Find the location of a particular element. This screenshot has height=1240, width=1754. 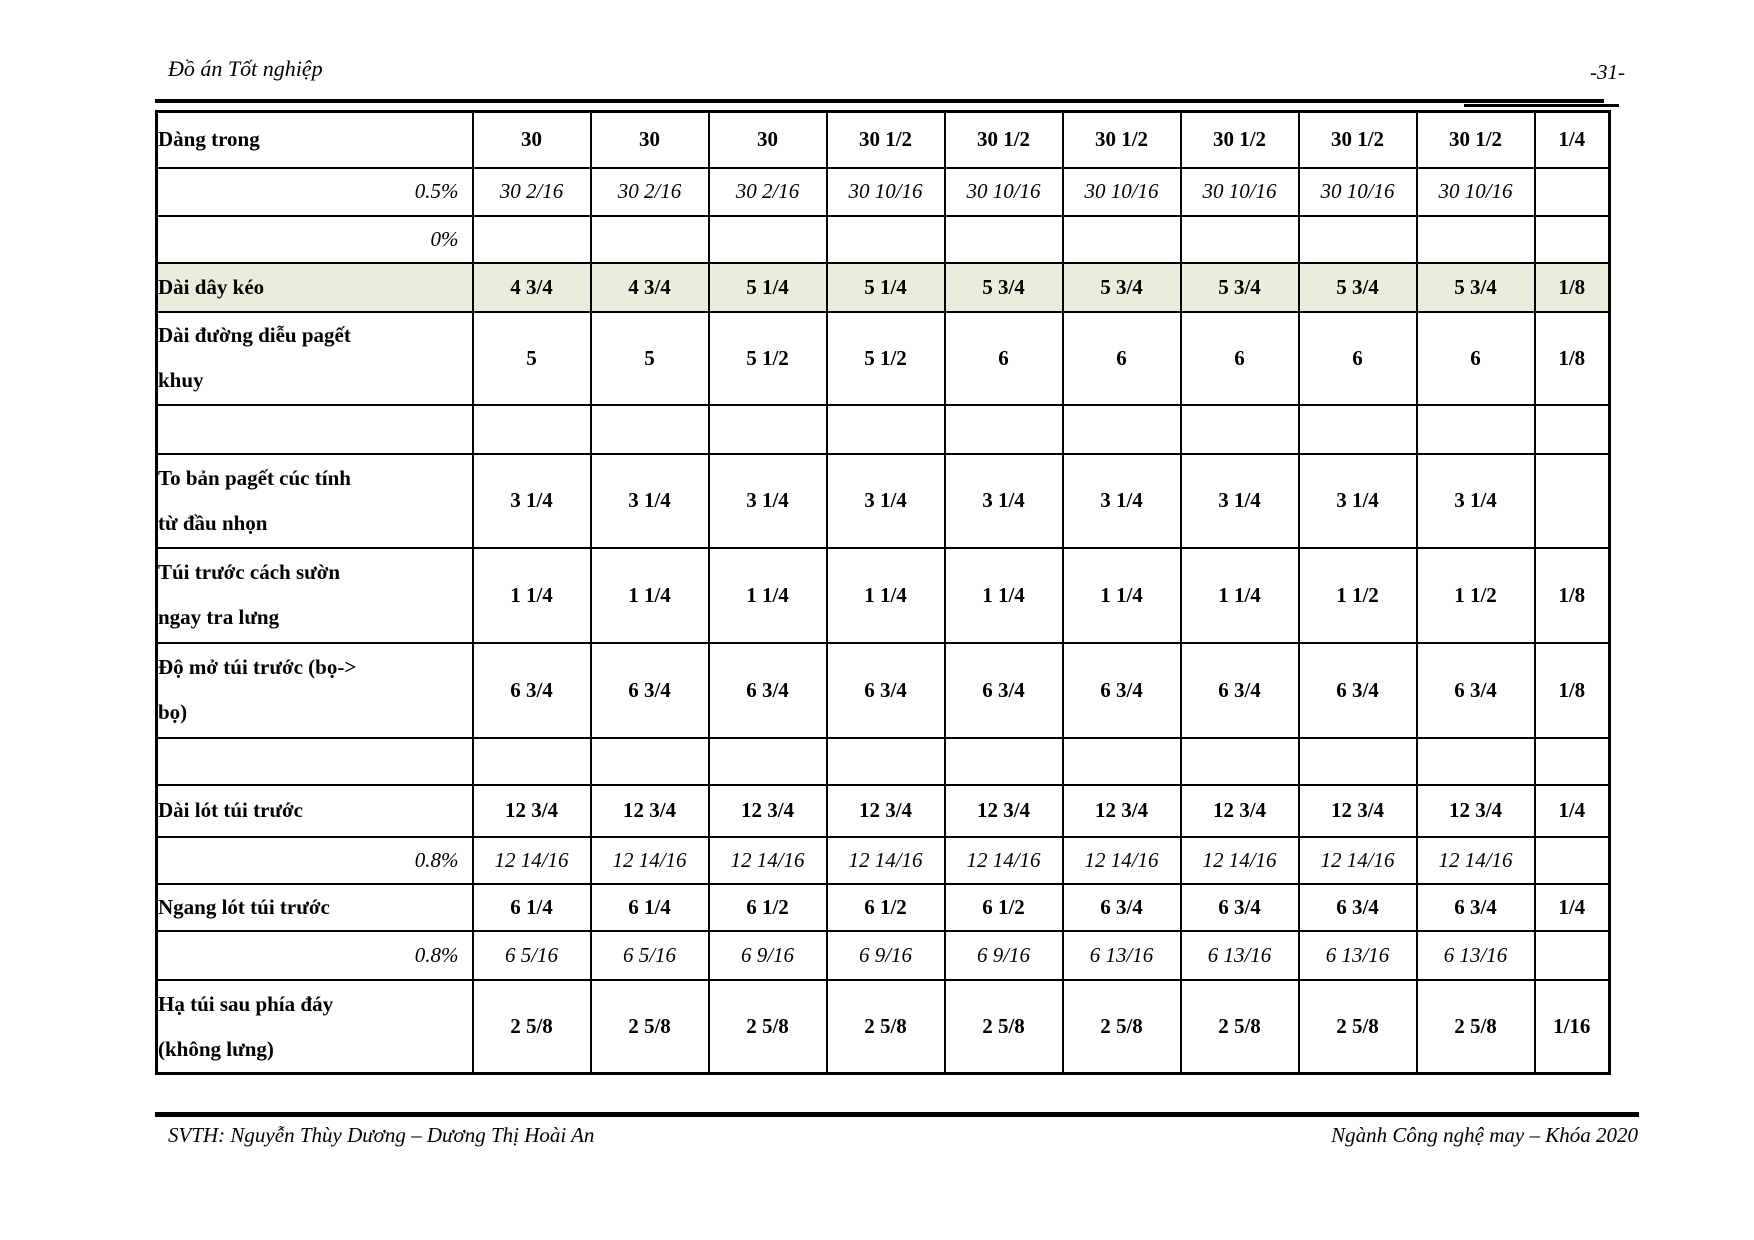

value-cell: 5 1/2 is located at coordinates (767, 358).